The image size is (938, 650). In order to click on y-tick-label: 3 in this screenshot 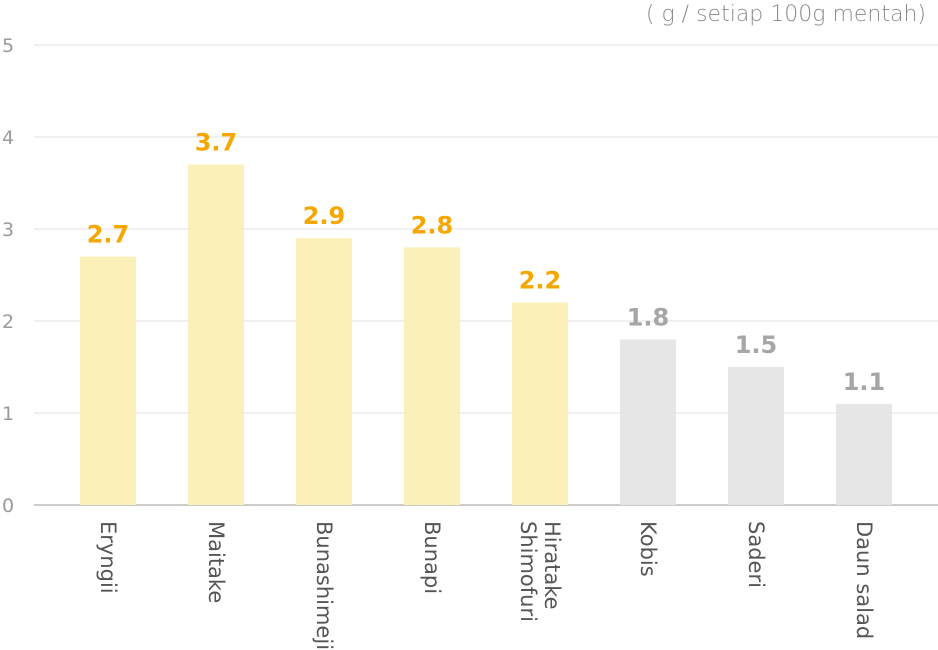, I will do `click(8, 230)`.